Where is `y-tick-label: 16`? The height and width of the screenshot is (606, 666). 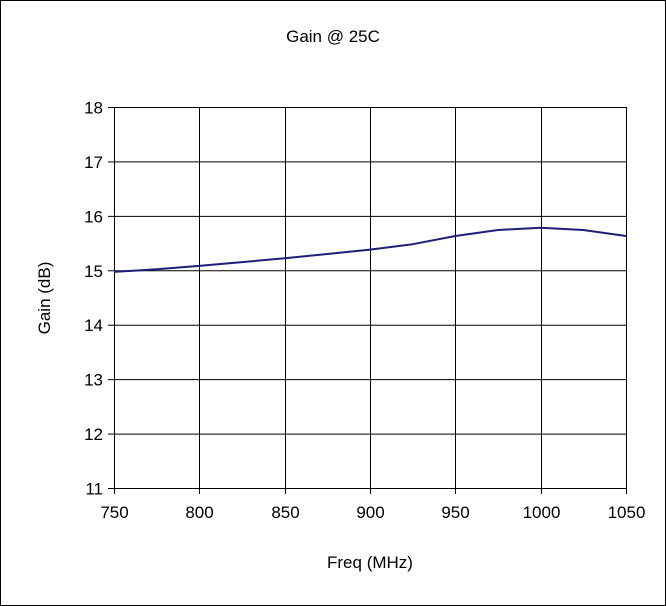 y-tick-label: 16 is located at coordinates (93, 216).